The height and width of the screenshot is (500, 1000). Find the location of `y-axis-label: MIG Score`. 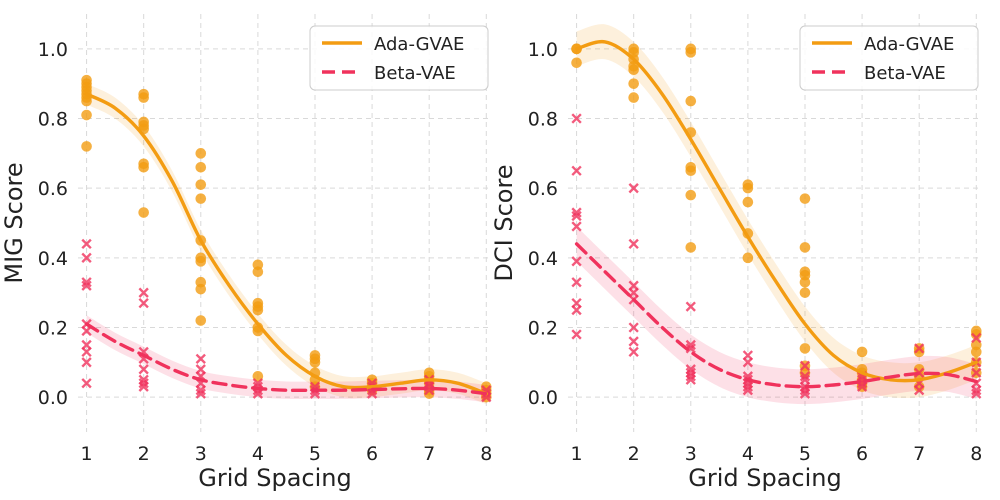

y-axis-label: MIG Score is located at coordinates (14, 222).